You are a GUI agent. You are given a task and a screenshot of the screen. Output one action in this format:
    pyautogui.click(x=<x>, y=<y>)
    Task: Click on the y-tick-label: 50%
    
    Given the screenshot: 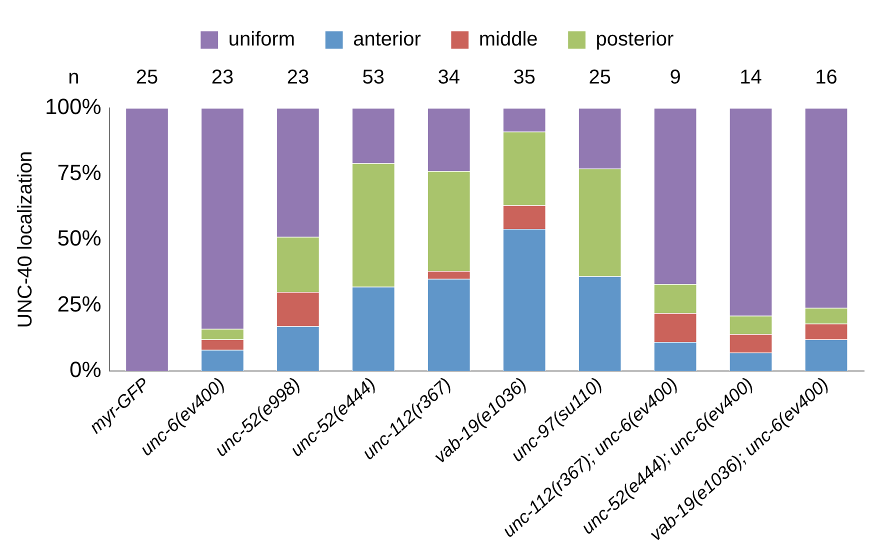 What is the action you would take?
    pyautogui.click(x=79, y=238)
    